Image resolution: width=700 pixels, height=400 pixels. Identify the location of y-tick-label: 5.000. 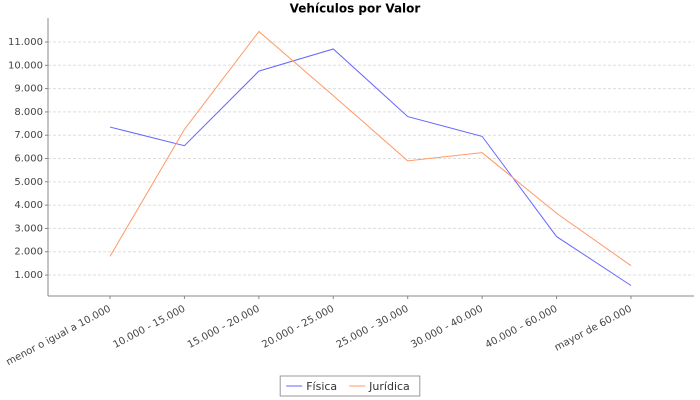
(28, 182).